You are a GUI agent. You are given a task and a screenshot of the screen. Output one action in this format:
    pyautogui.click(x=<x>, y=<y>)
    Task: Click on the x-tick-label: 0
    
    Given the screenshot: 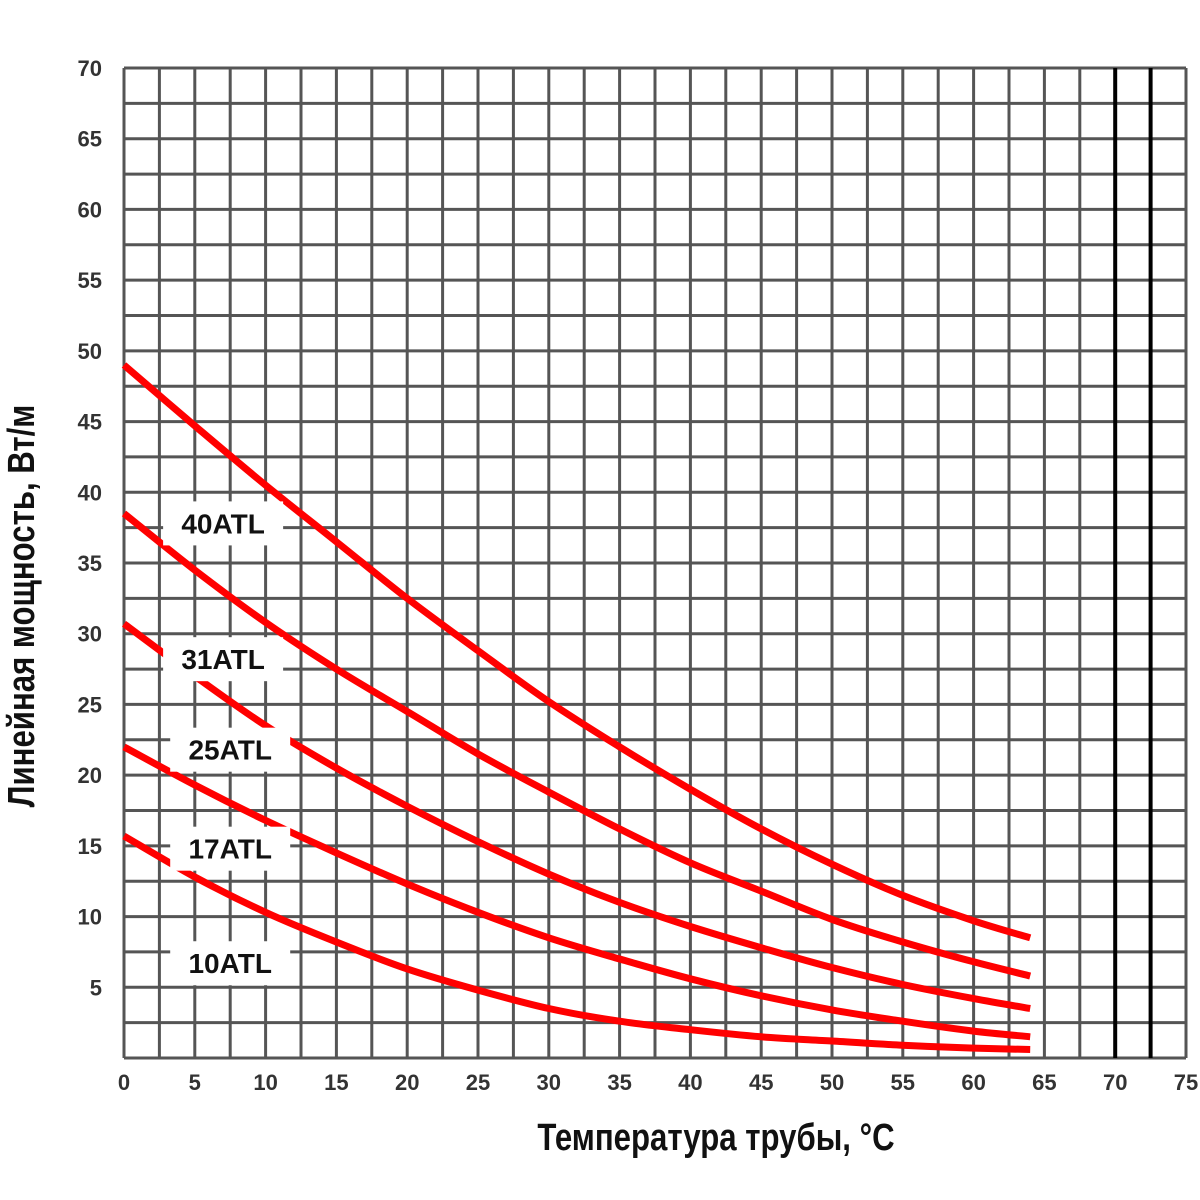 What is the action you would take?
    pyautogui.click(x=124, y=1082)
    